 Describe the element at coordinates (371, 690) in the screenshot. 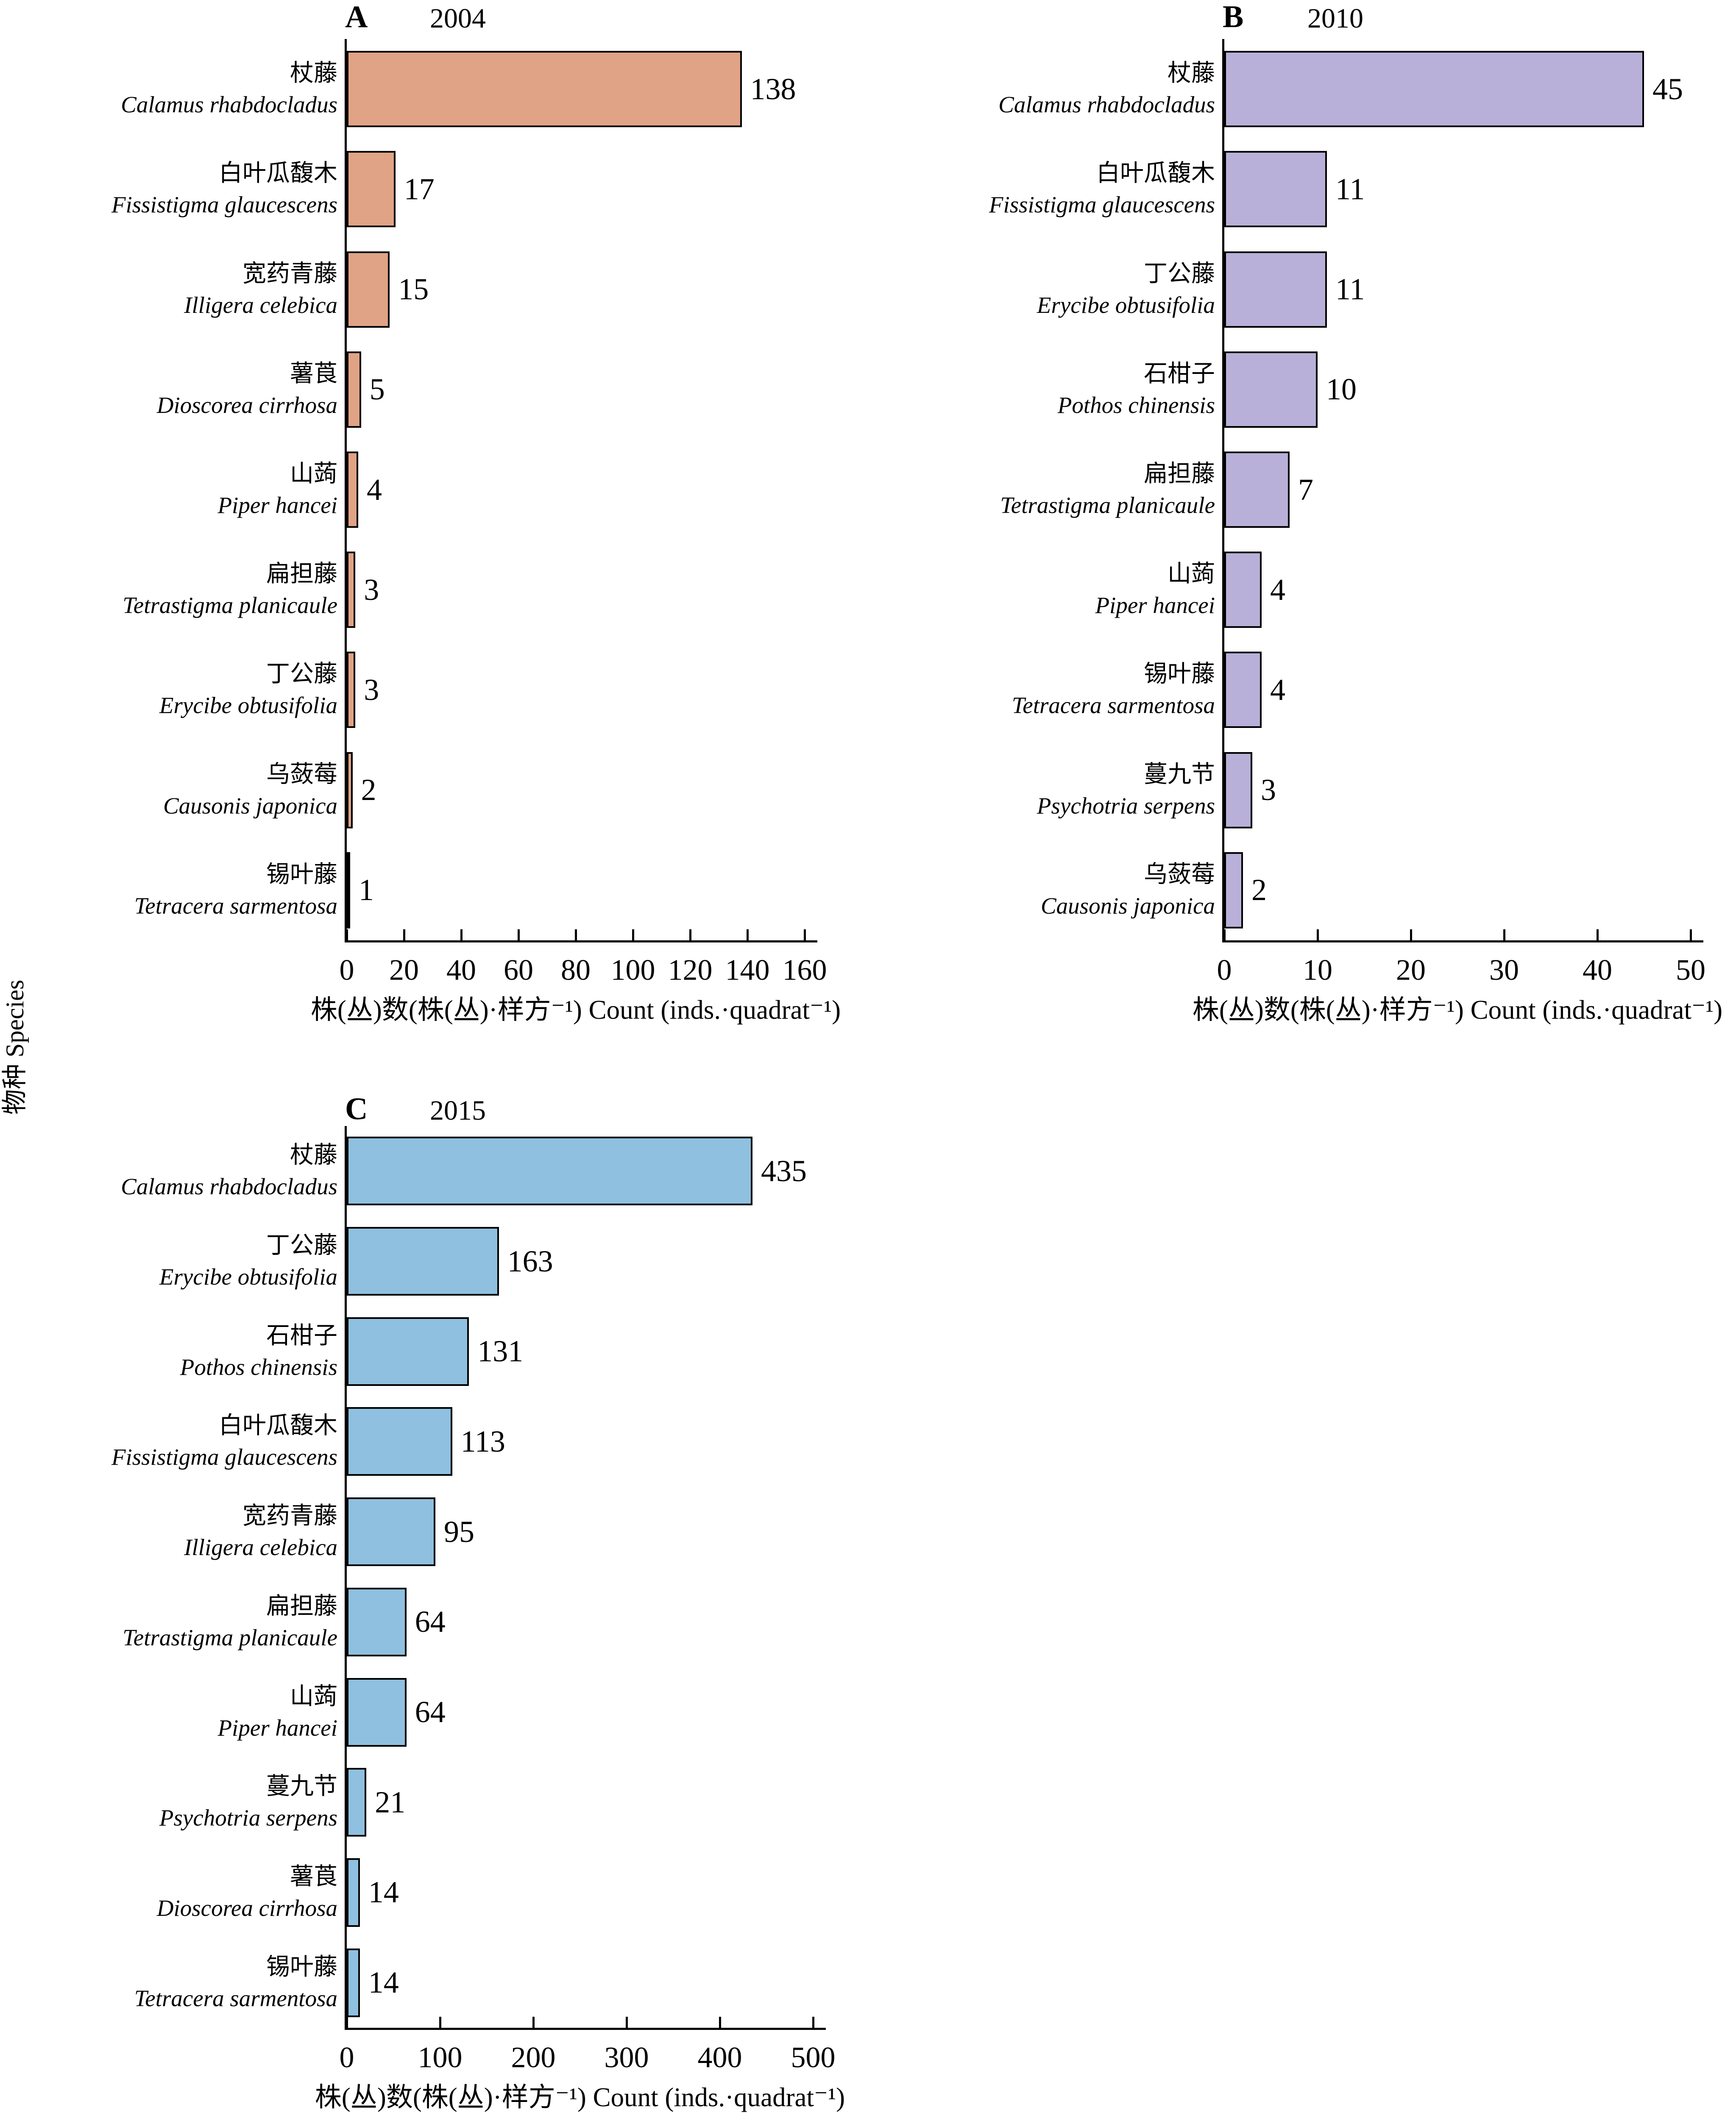

I see `bar-value-label: 3` at that location.